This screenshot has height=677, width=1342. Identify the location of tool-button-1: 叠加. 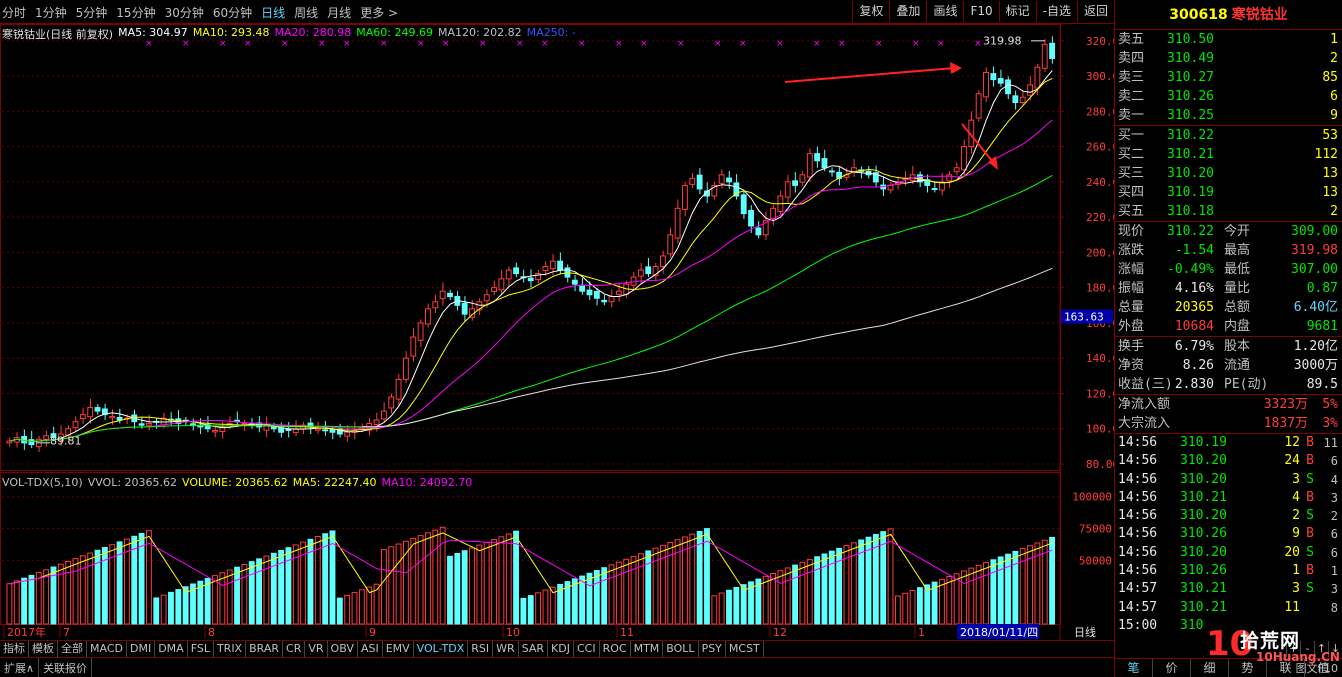
(907, 11).